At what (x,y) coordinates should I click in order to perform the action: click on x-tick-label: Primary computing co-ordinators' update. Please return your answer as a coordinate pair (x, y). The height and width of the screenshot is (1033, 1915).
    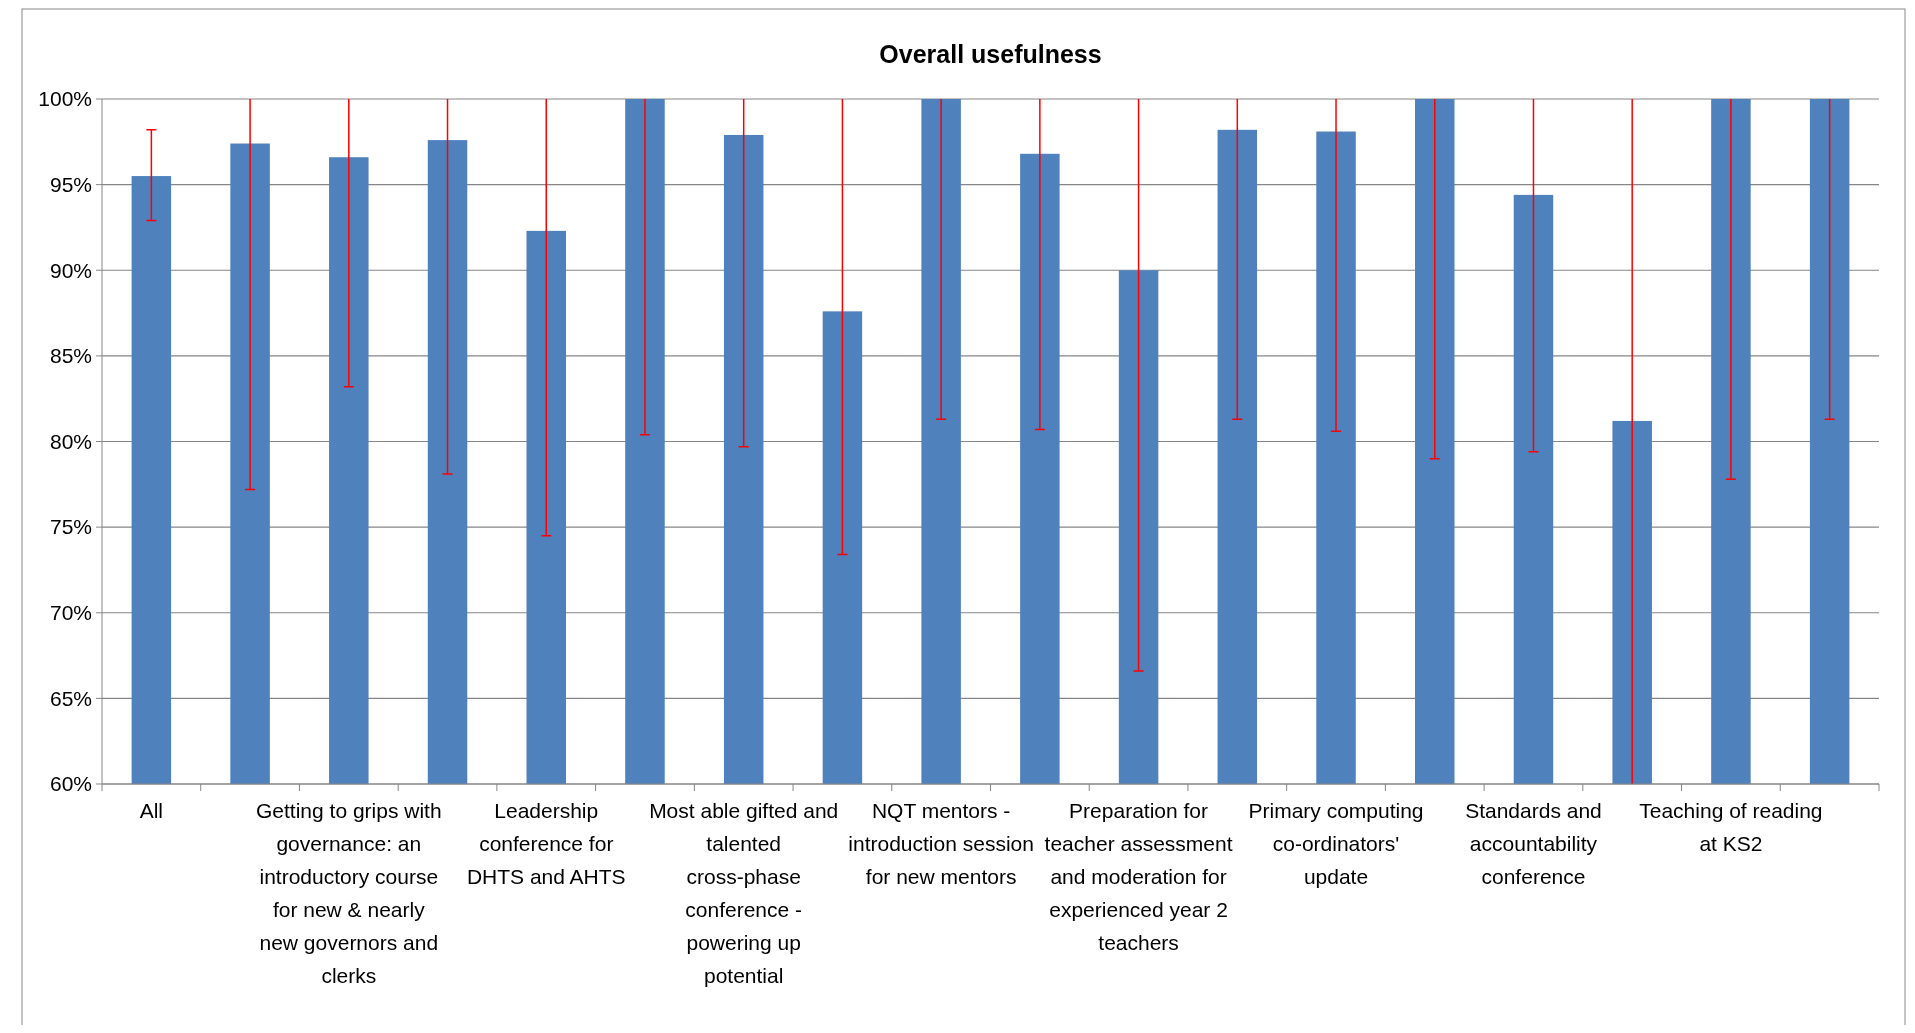
    Looking at the image, I should click on (1336, 843).